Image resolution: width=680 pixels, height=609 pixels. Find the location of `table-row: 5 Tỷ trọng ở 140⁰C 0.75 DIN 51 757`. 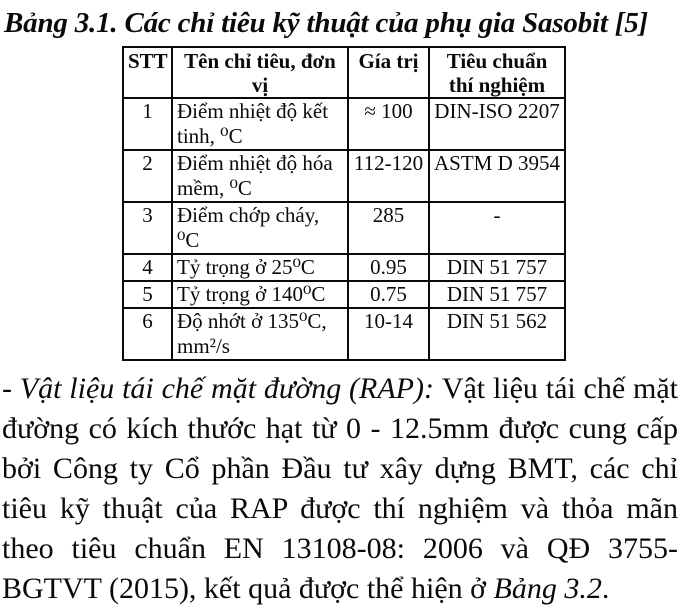

table-row: 5 Tỷ trọng ở 140⁰C 0.75 DIN 51 757 is located at coordinates (344, 294).